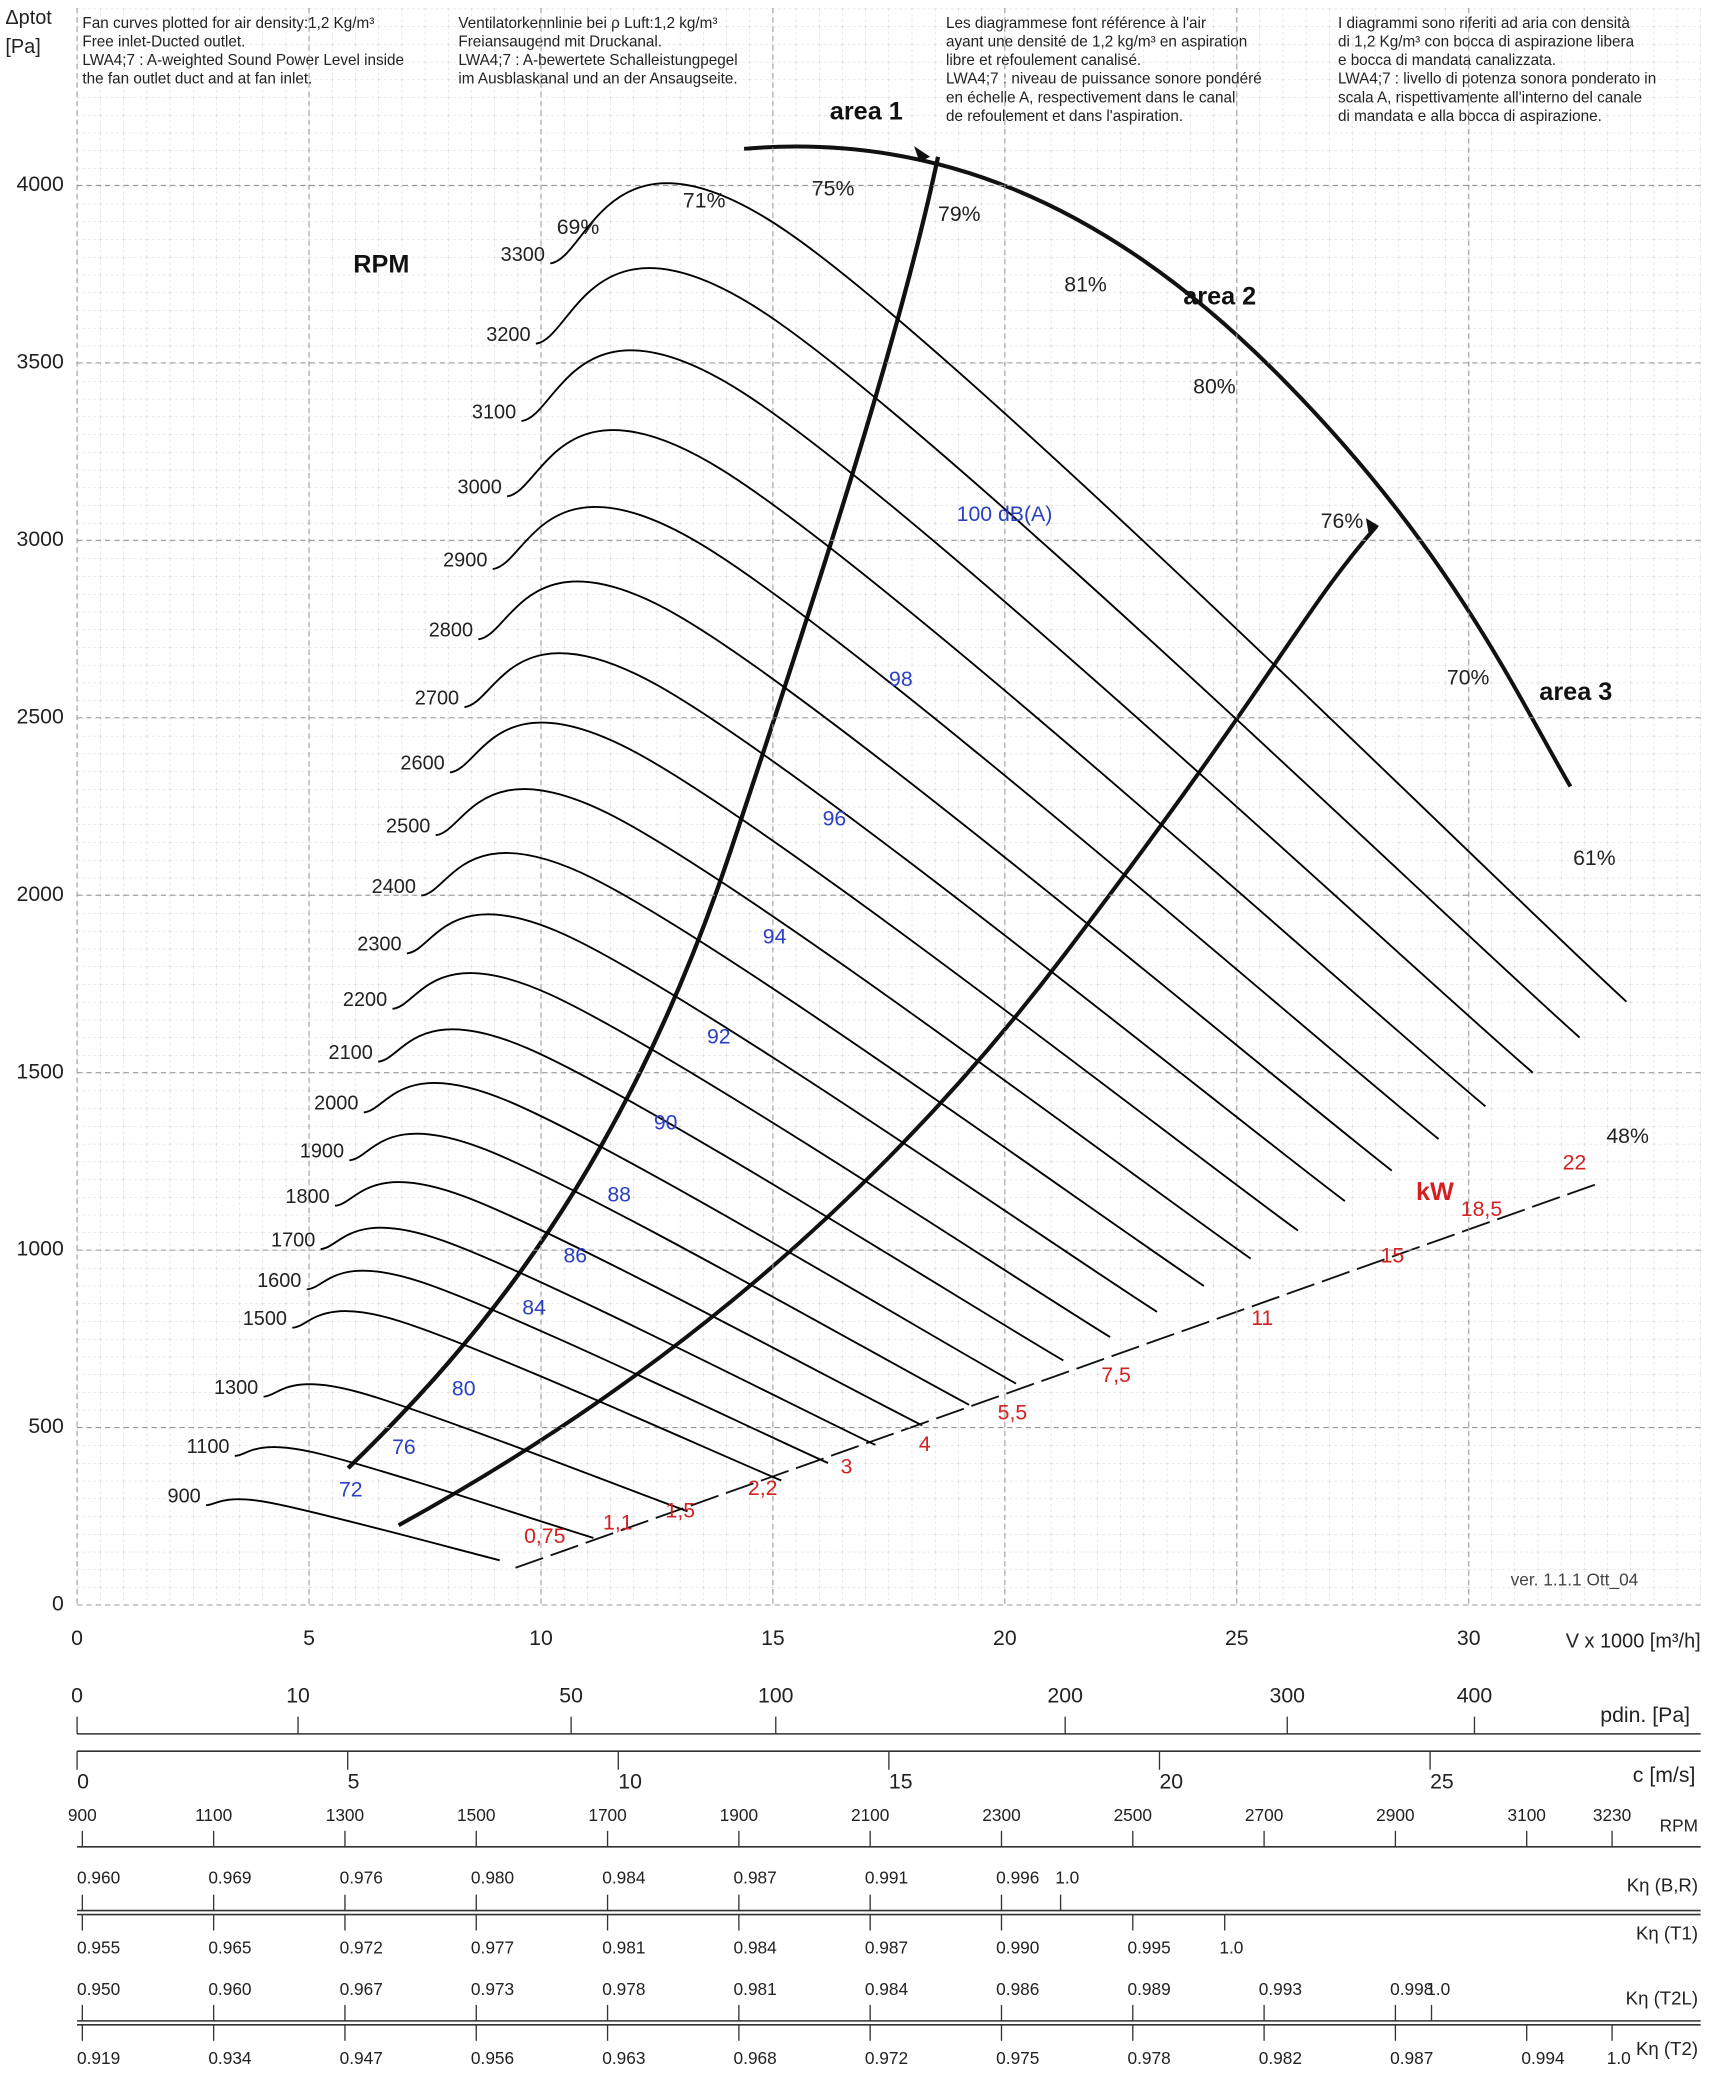 Image resolution: width=1714 pixels, height=2078 pixels. What do you see at coordinates (719, 1036) in the screenshot?
I see `annotation: 92` at bounding box center [719, 1036].